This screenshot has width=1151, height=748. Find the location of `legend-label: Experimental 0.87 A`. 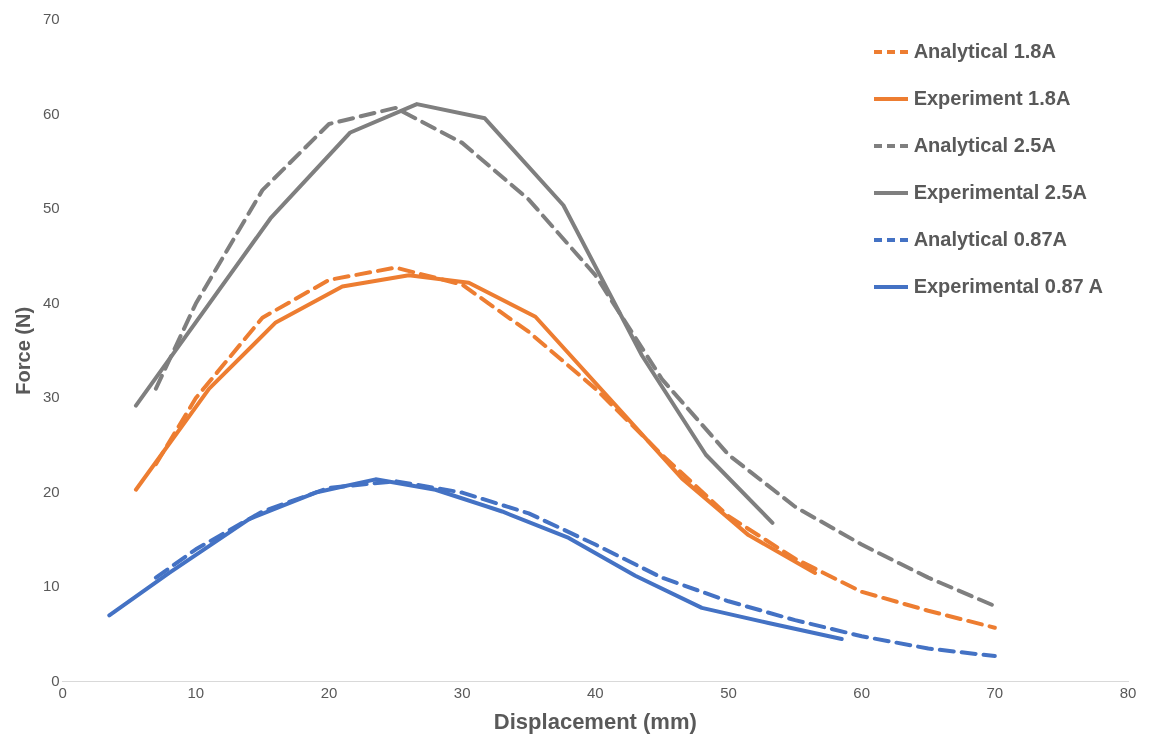

legend-label: Experimental 0.87 A is located at coordinates (1008, 286).